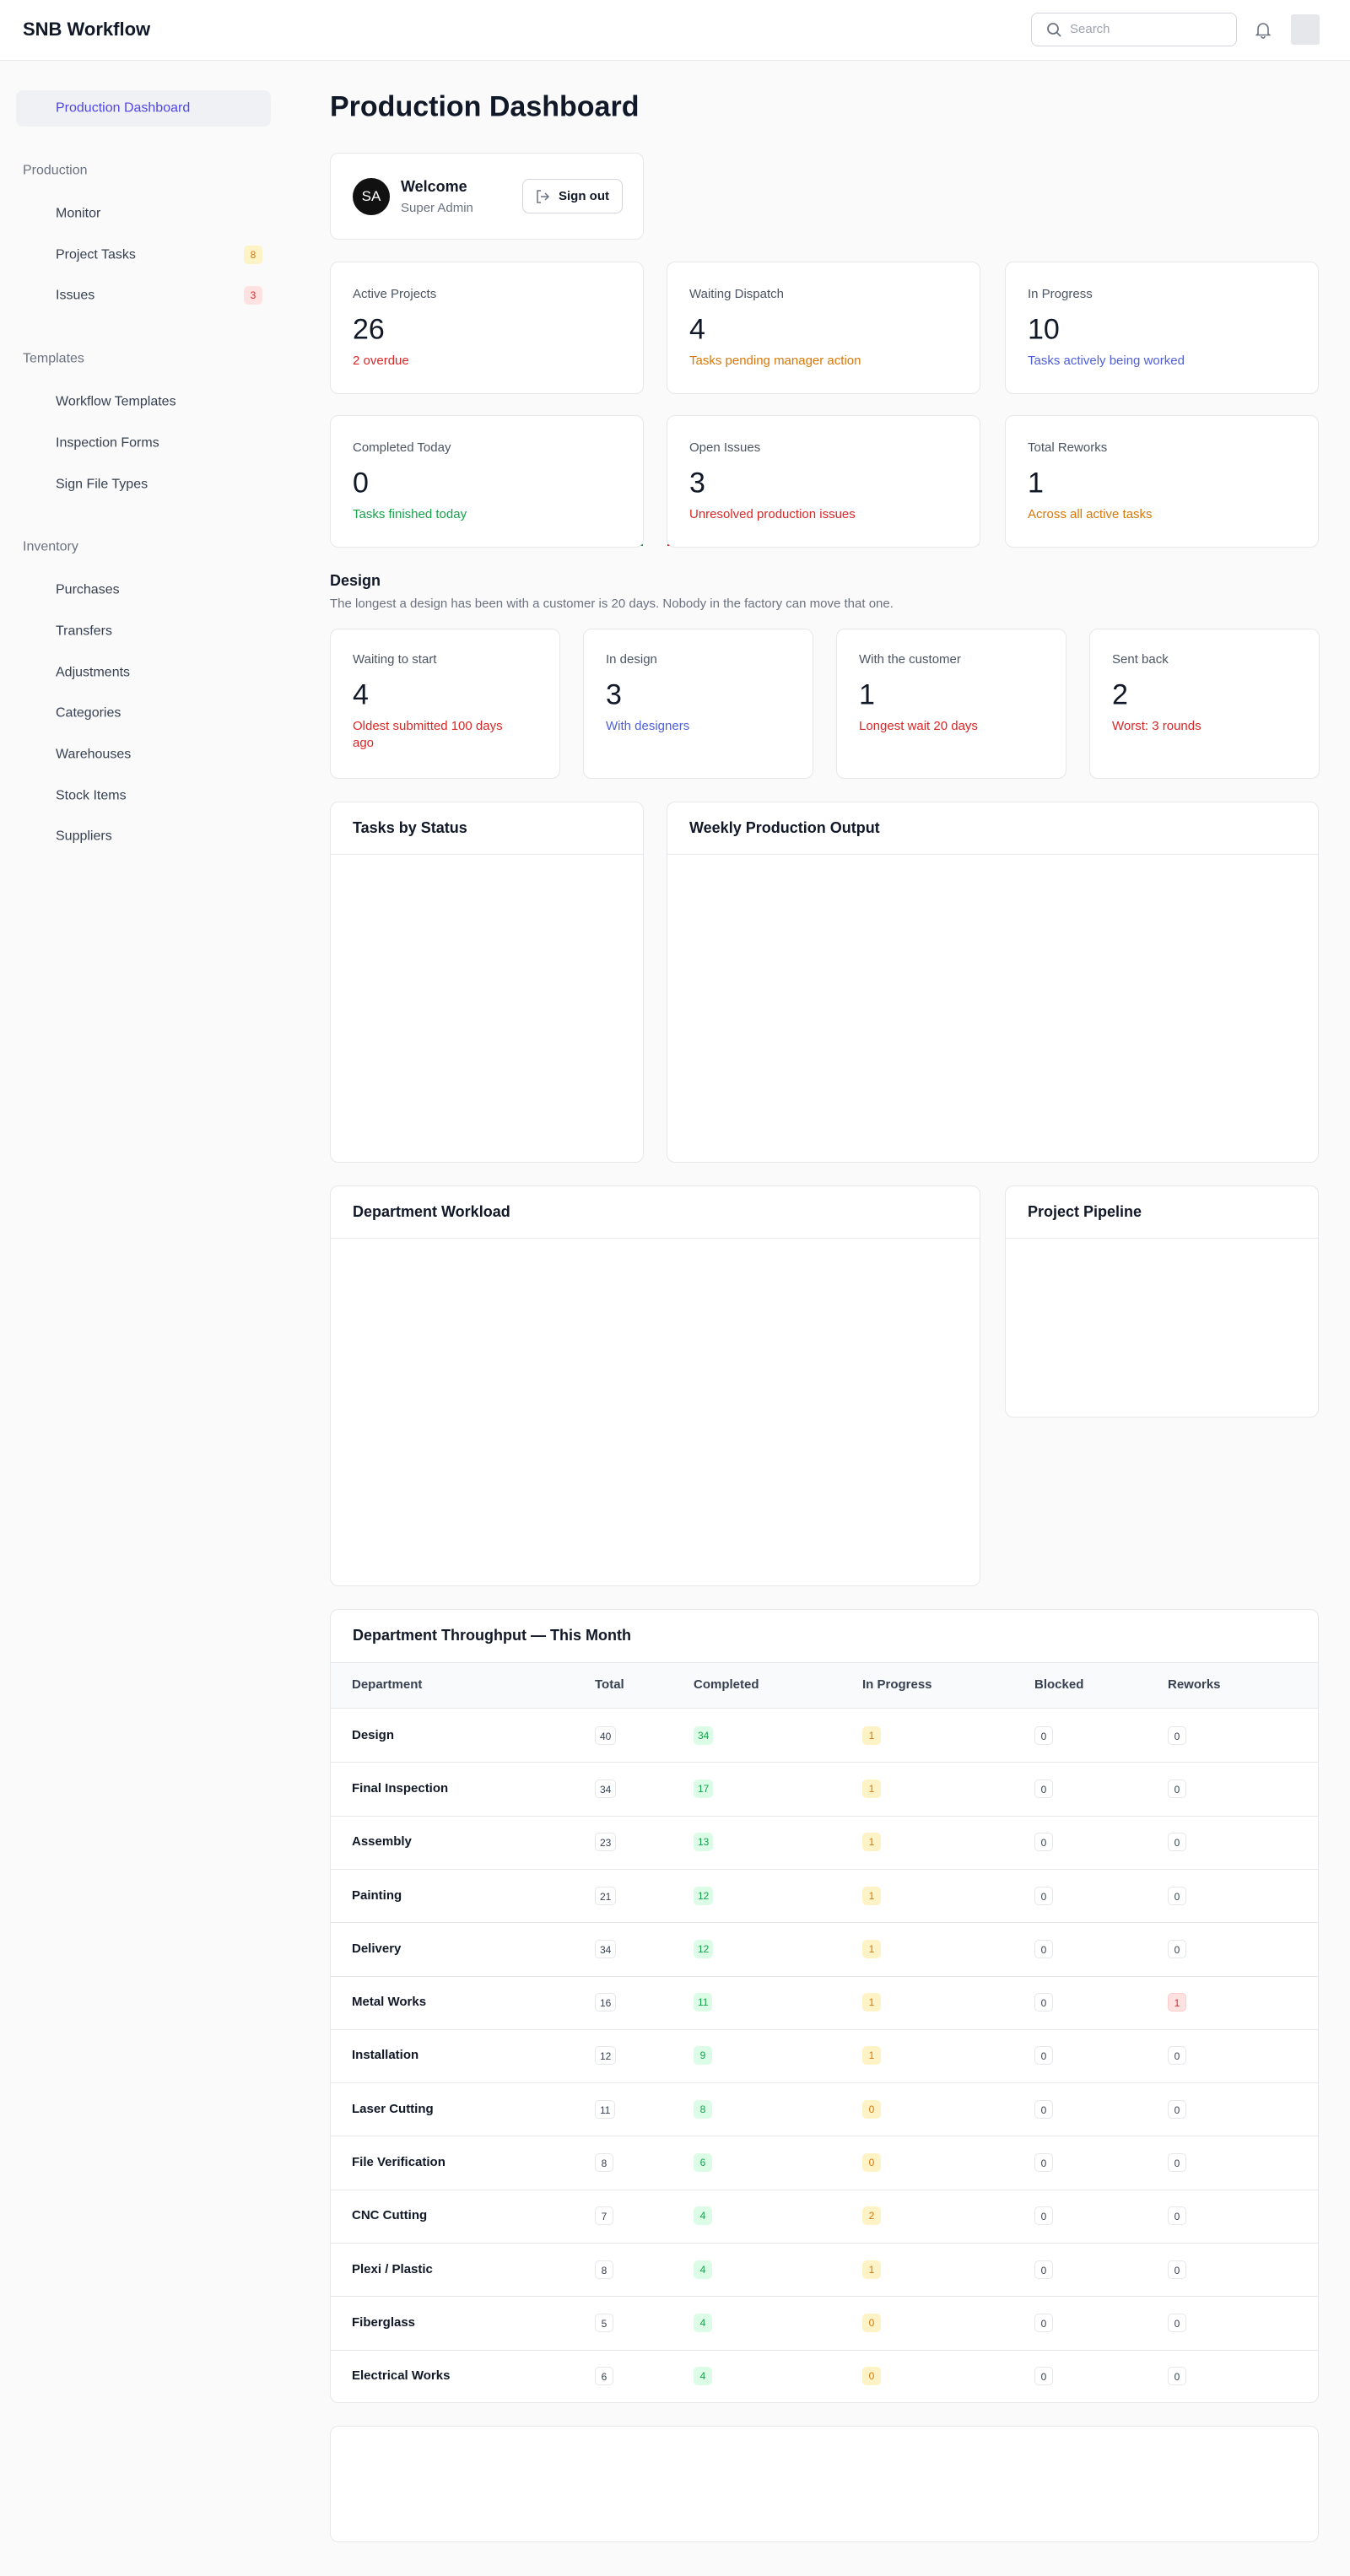  Describe the element at coordinates (84, 631) in the screenshot. I see `nav-item: Transfers` at that location.